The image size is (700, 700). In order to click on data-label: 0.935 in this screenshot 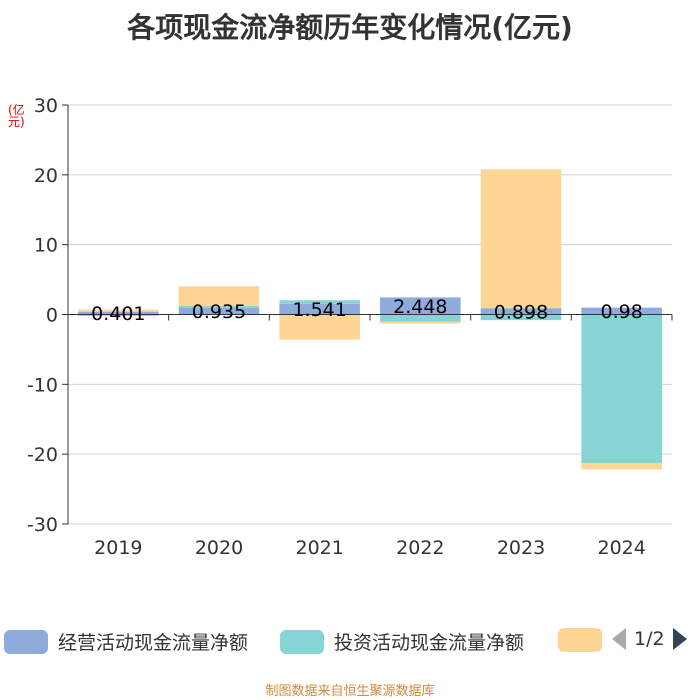, I will do `click(219, 312)`.